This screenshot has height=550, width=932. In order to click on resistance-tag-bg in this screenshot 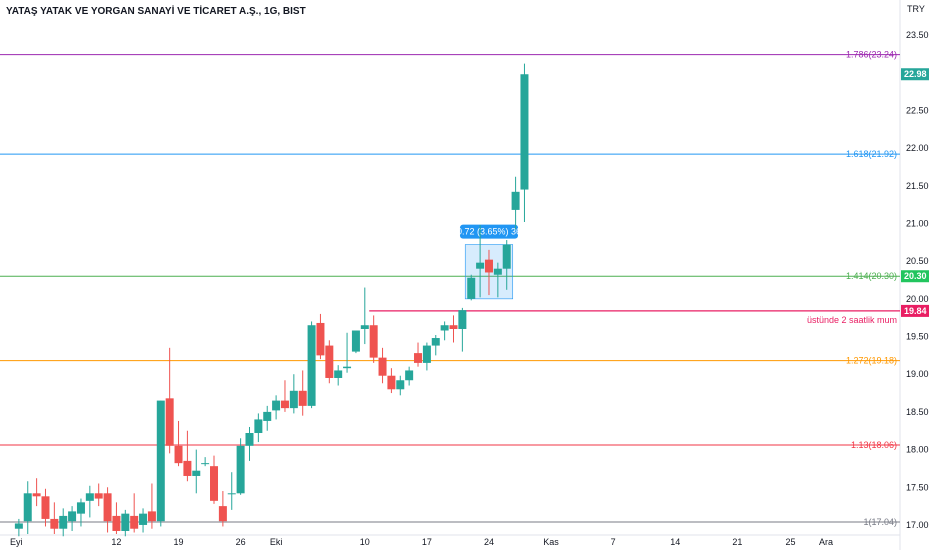, I will do `click(915, 310)`.